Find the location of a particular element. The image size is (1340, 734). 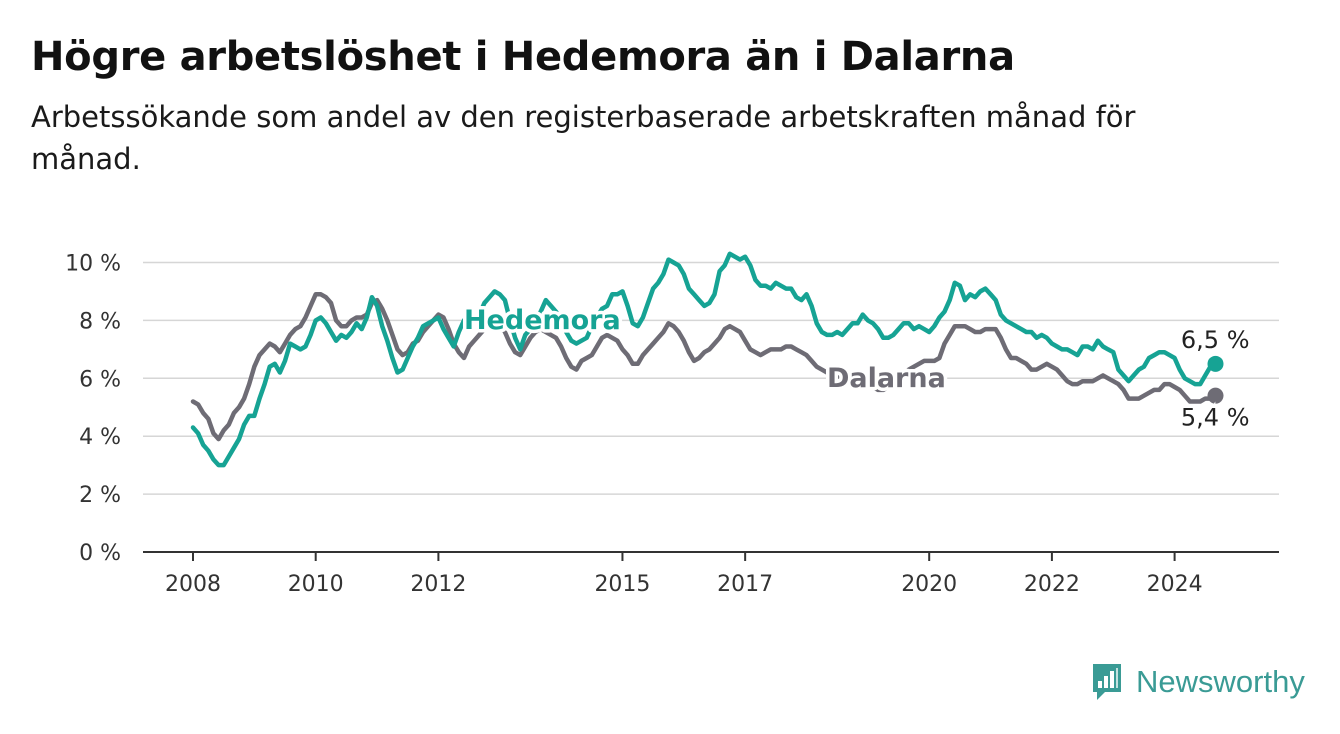

newsworthy-brand: Newsworthy is located at coordinates (1197, 682).